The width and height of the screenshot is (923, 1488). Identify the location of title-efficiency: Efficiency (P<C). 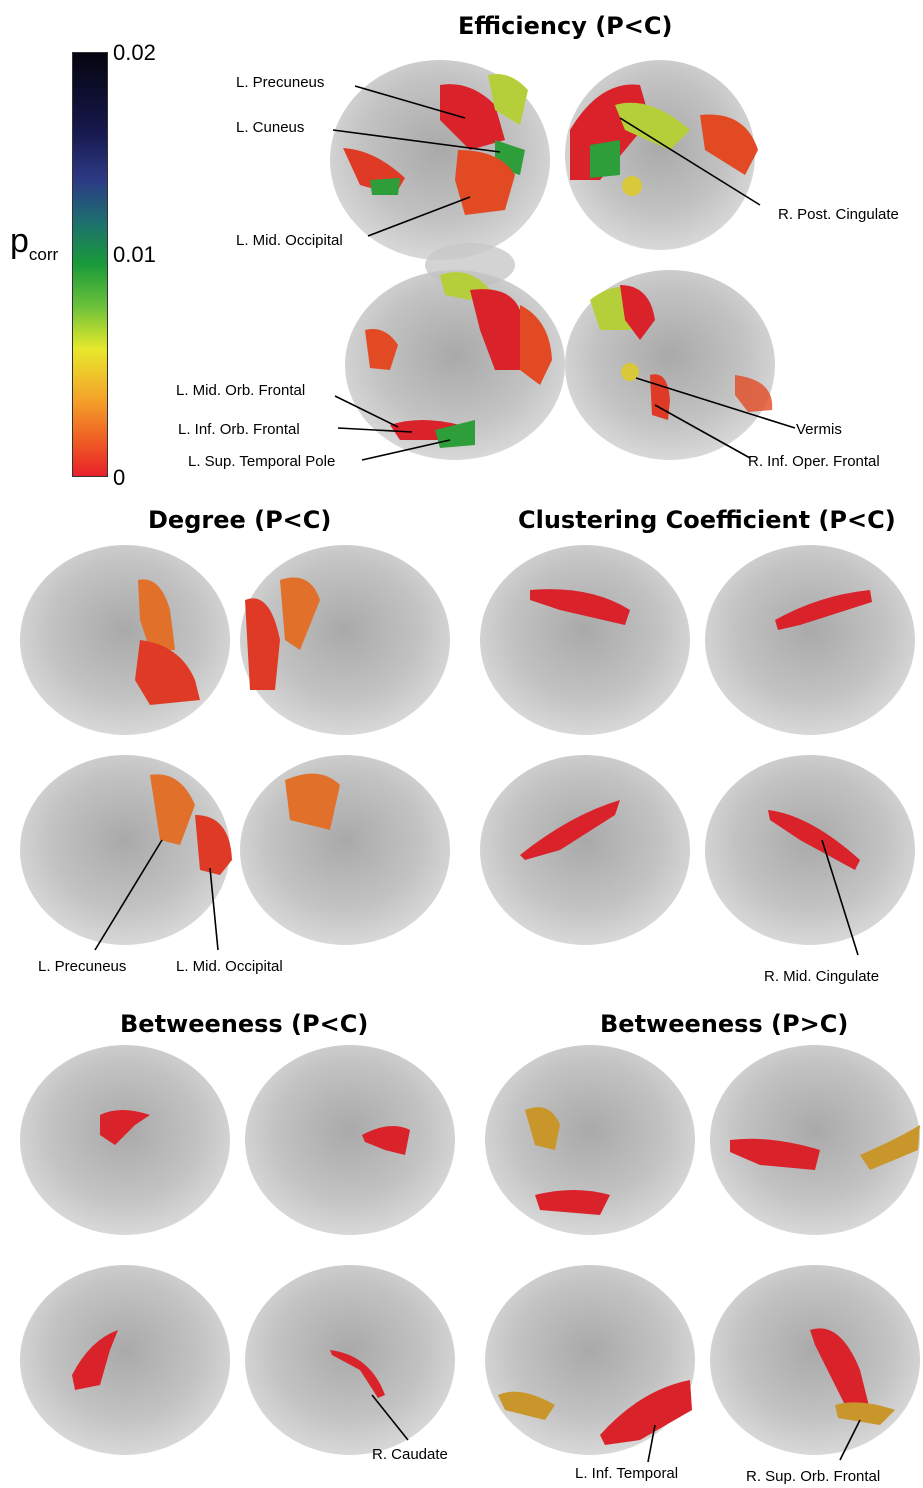
(565, 26).